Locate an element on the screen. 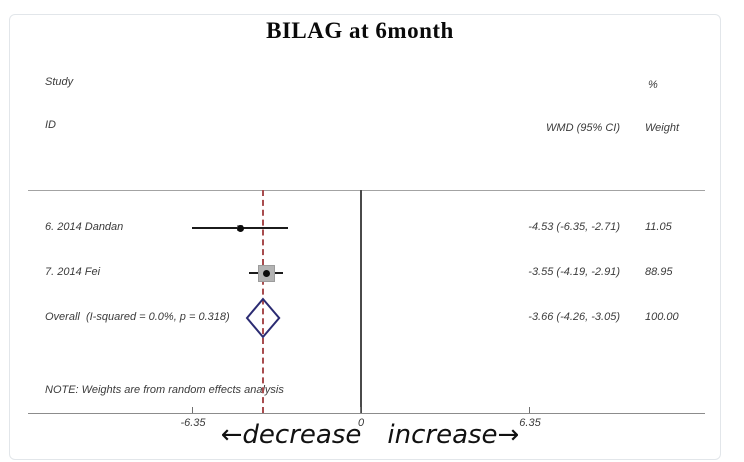  page-title: BILAG at 6month is located at coordinates (360, 30).